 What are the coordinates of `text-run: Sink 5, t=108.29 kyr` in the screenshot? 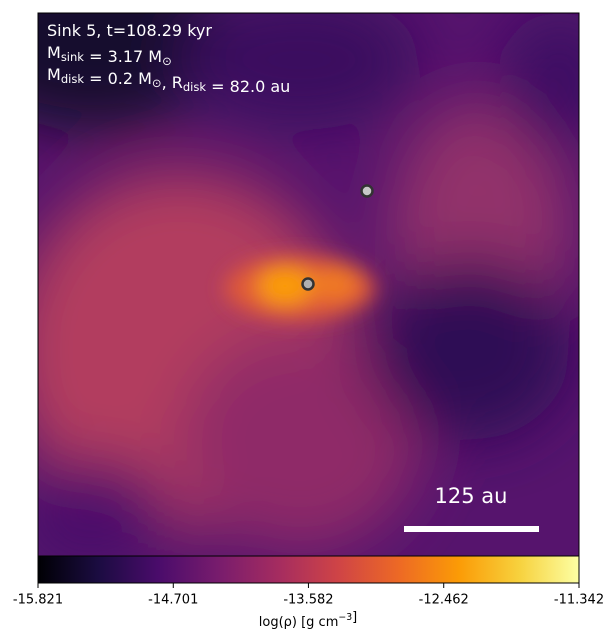 It's located at (129, 30).